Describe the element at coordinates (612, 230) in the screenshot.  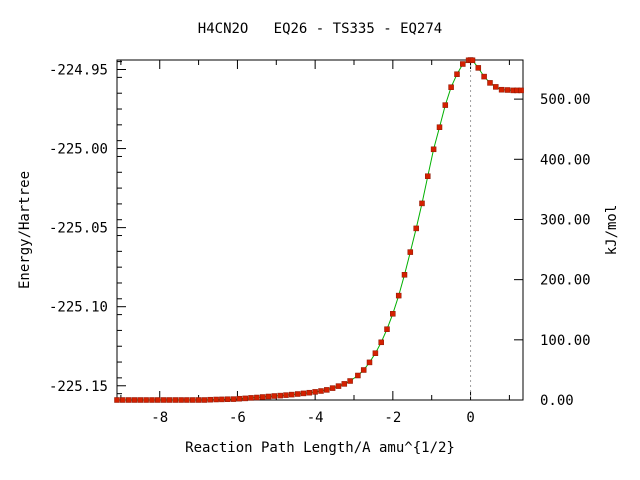
I see `y2-axis-label: kJ/mol` at that location.